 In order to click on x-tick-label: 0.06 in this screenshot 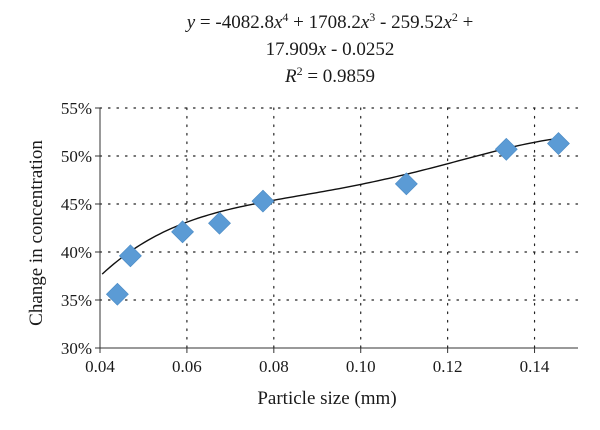, I will do `click(187, 366)`.